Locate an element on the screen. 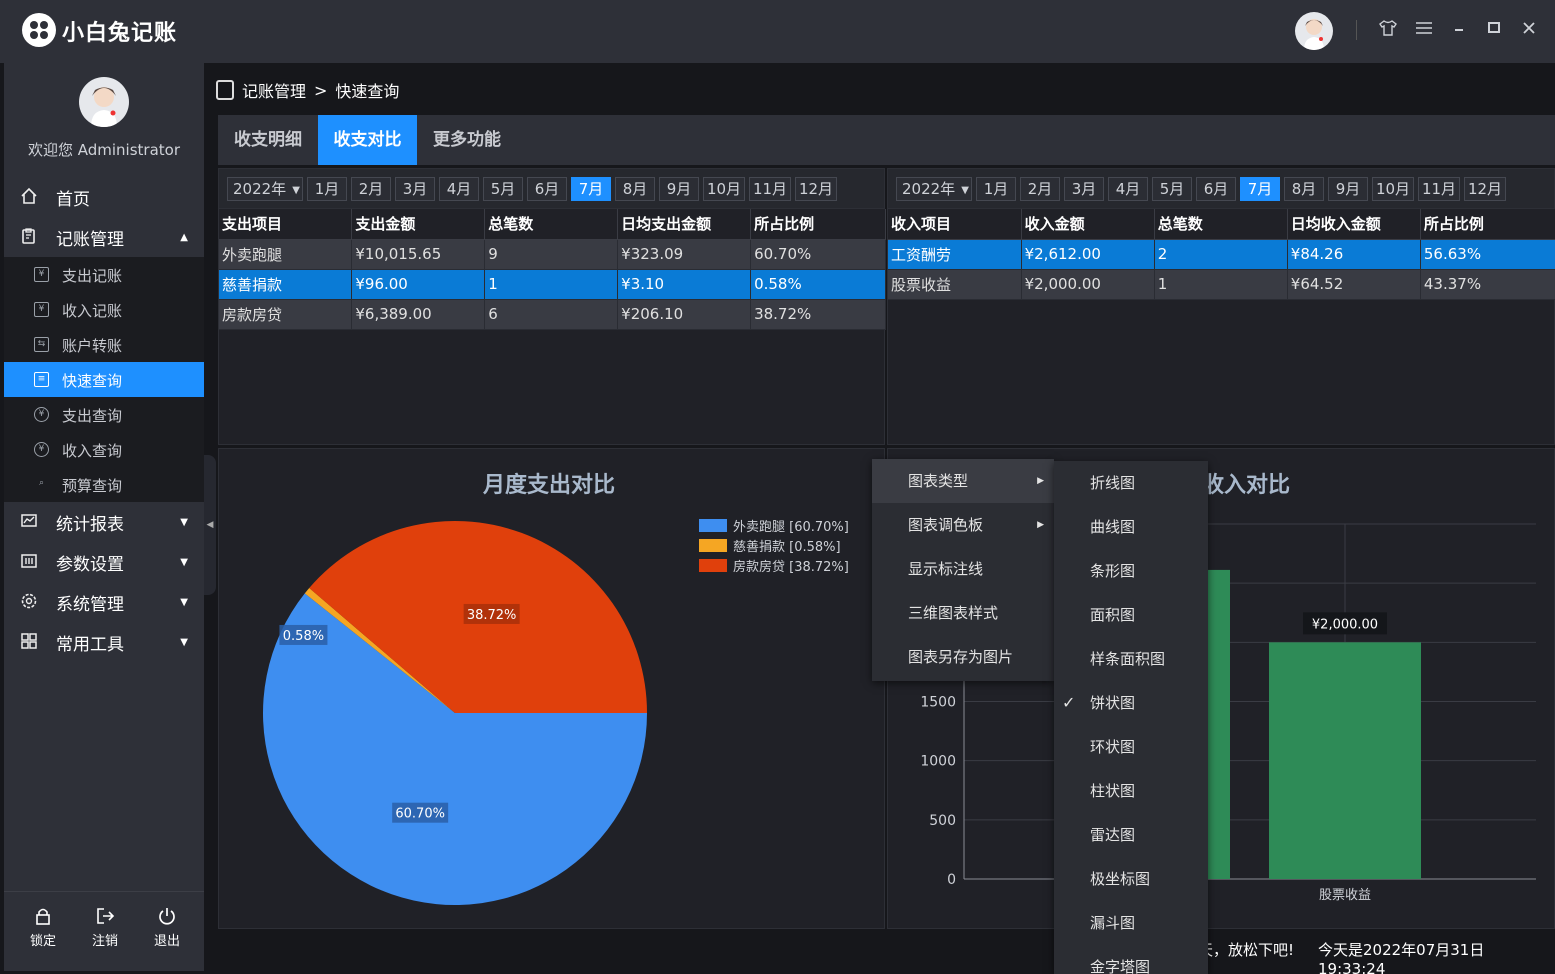 This screenshot has height=974, width=1555. column-header: 日均收入金额 is located at coordinates (1354, 224).